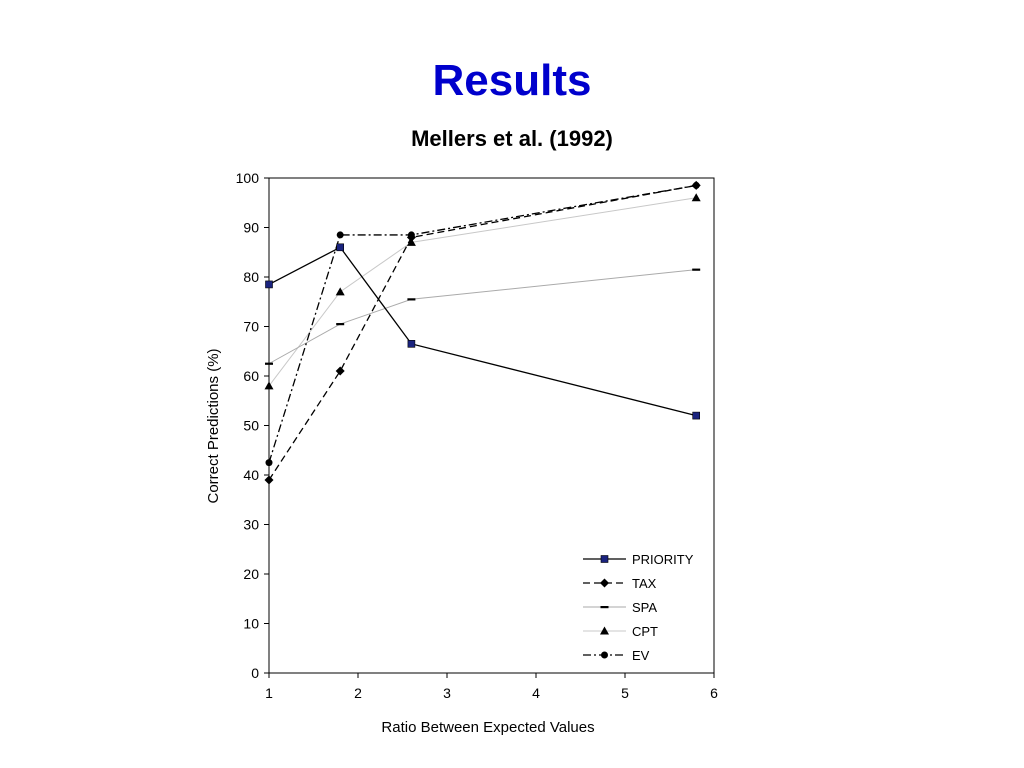  What do you see at coordinates (269, 693) in the screenshot?
I see `x-tick-label-1: 1` at bounding box center [269, 693].